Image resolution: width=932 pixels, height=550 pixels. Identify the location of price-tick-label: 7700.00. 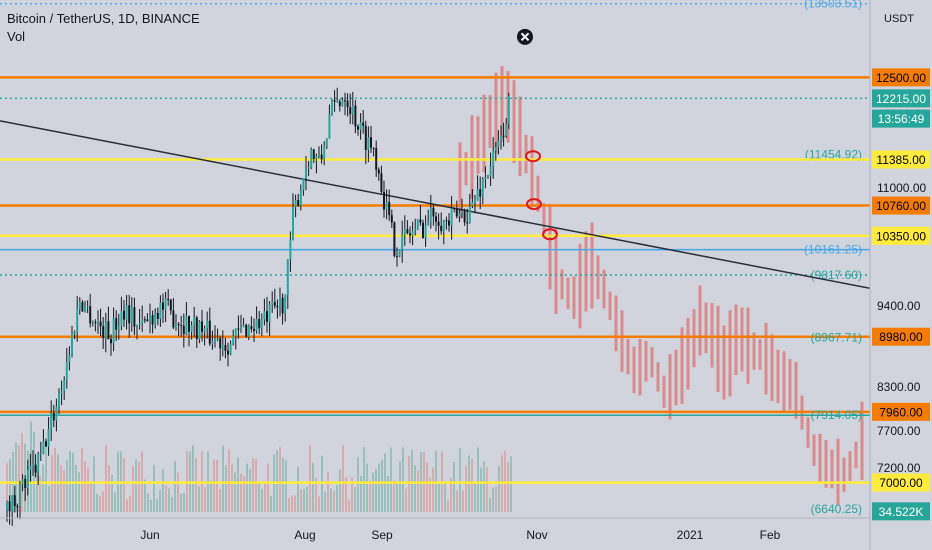
(899, 431).